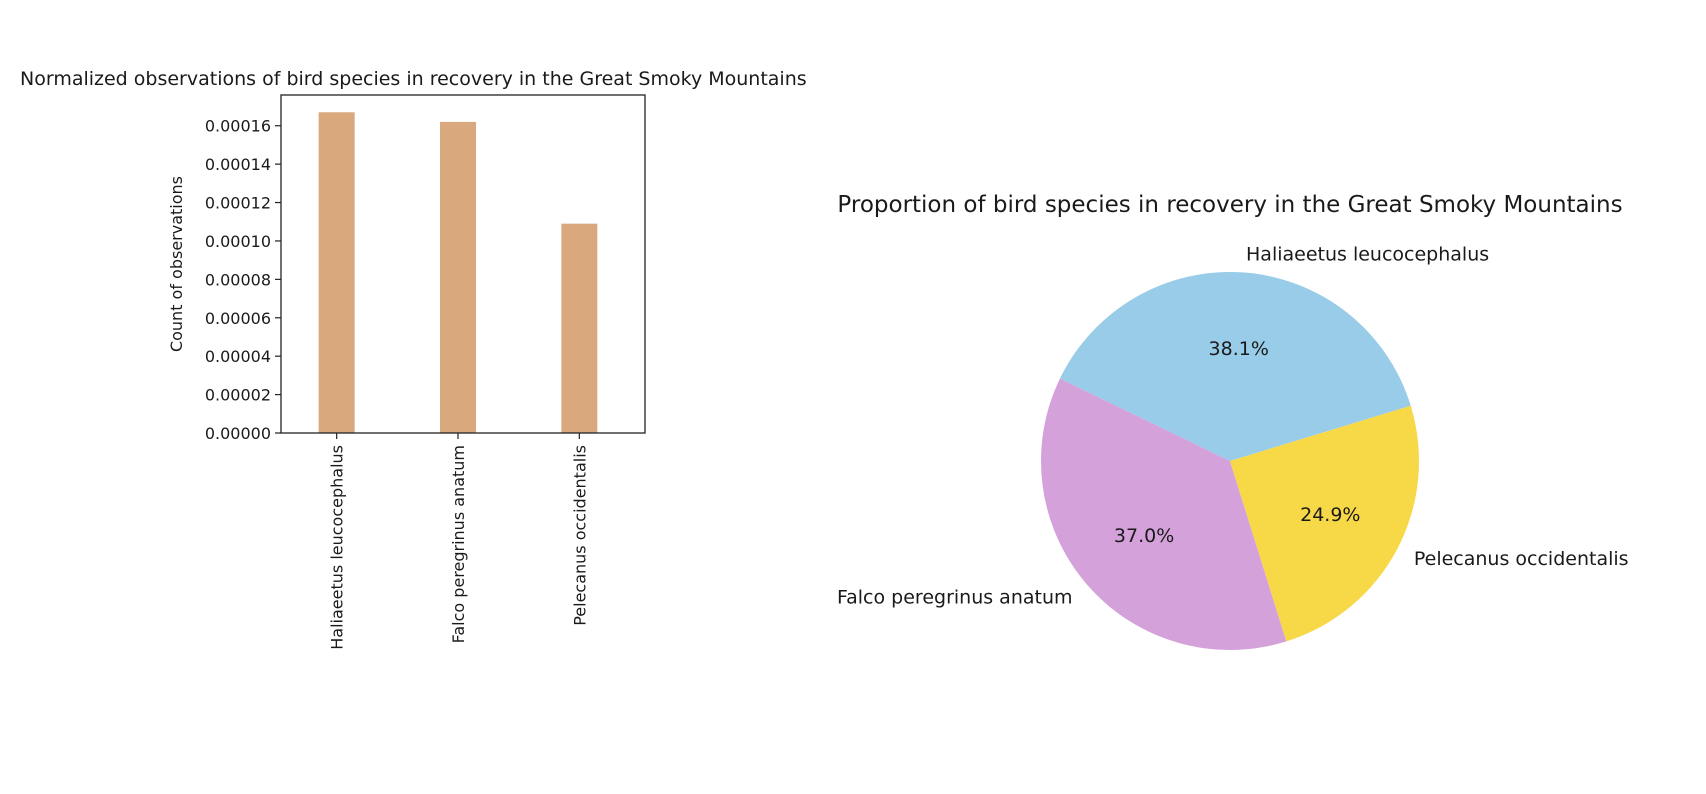  Describe the element at coordinates (238, 164) in the screenshot. I see `bar-y-tick-label: 0.00014` at that location.